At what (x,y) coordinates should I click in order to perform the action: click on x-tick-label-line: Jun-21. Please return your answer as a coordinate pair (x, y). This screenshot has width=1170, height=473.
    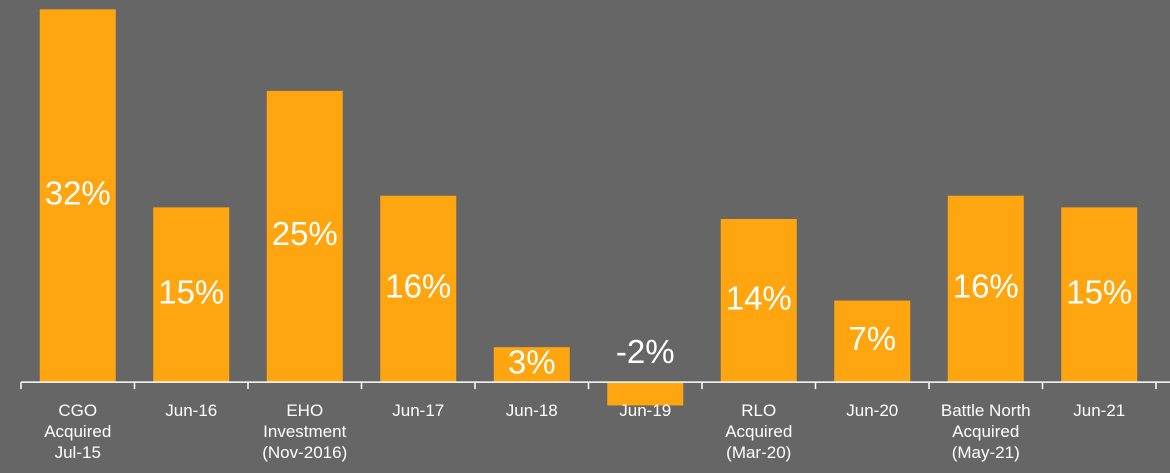
    Looking at the image, I should click on (1099, 410).